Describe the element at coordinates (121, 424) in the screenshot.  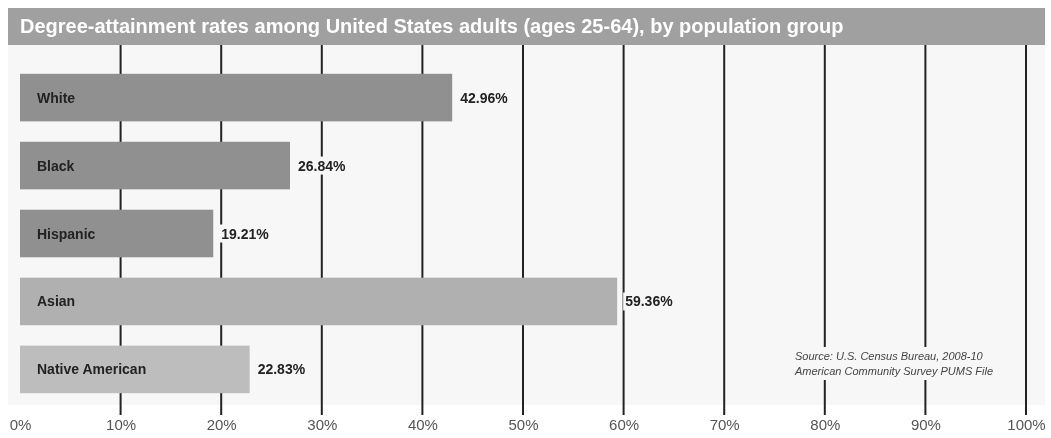
I see `x-tick-label: 10%` at that location.